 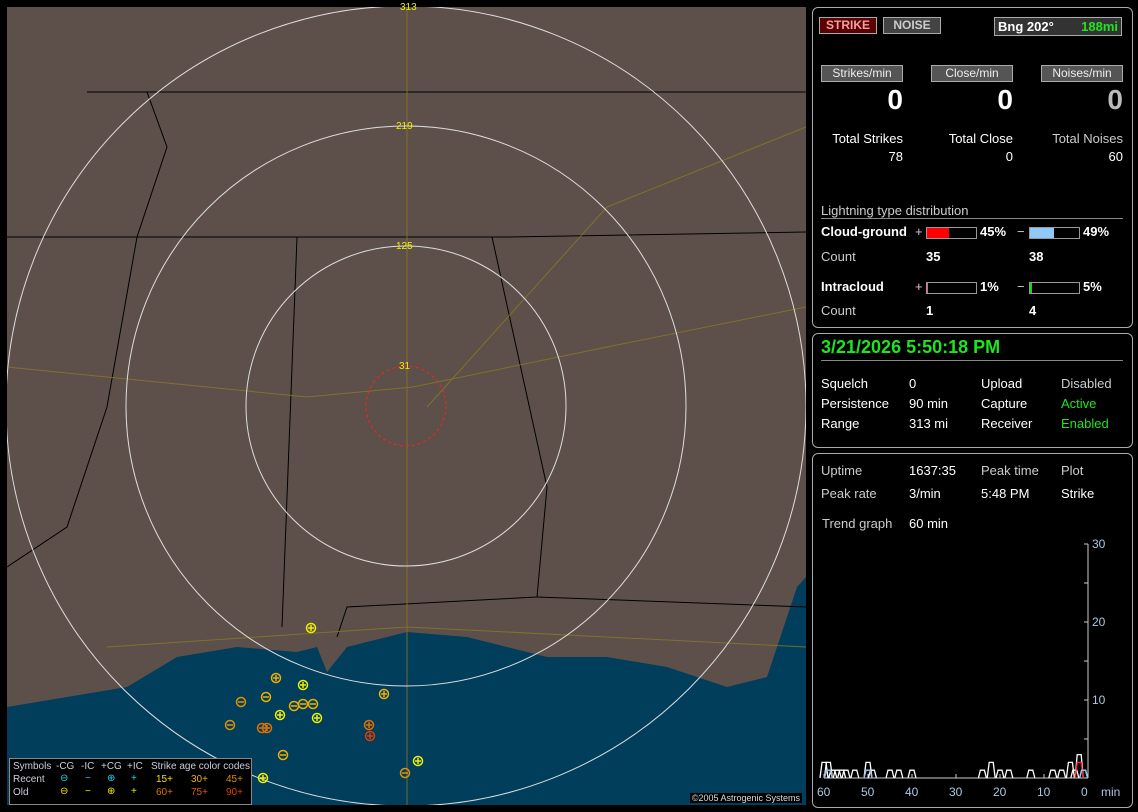 I want to click on age-60: 60+, so click(x=164, y=792).